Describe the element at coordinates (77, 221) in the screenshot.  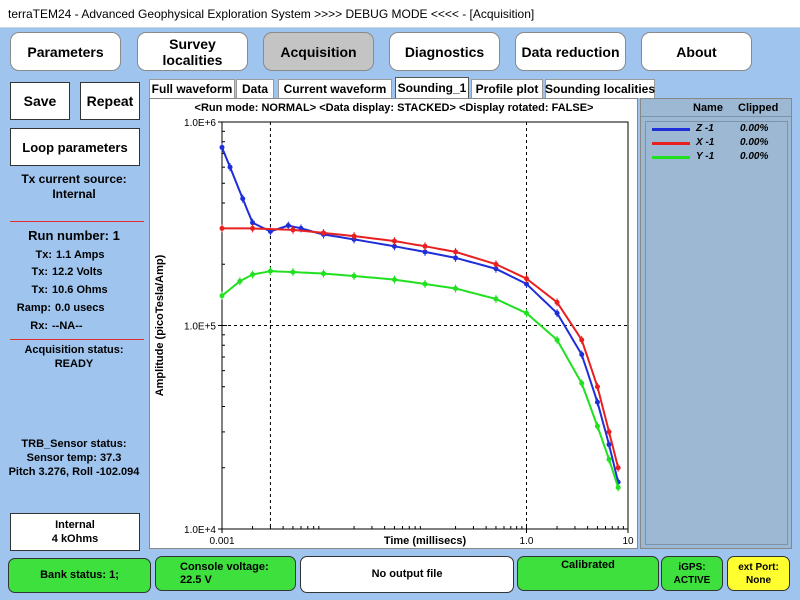
I see `divider` at that location.